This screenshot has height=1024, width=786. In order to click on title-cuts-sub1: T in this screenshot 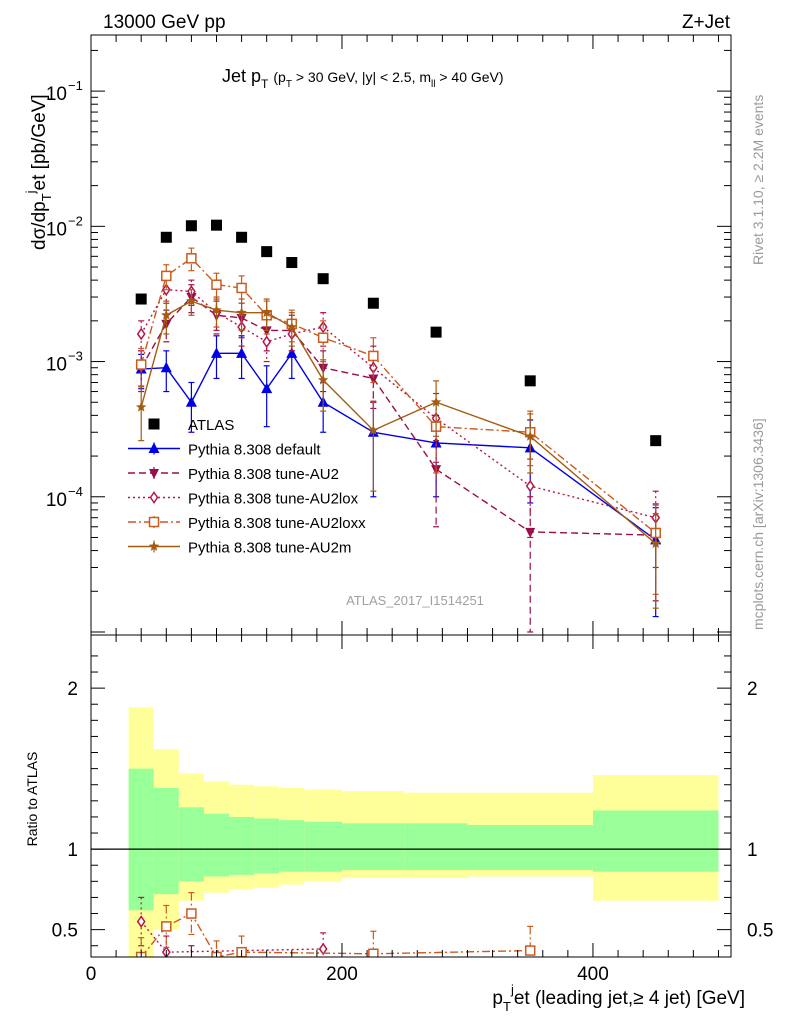, I will do `click(289, 84)`.